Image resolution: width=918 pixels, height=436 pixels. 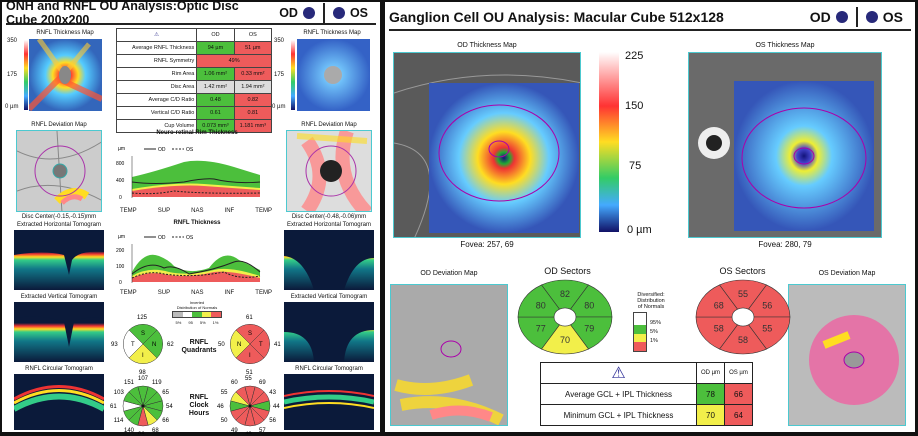 What do you see at coordinates (239, 345) in the screenshot?
I see `svg-text: N` at bounding box center [239, 345].